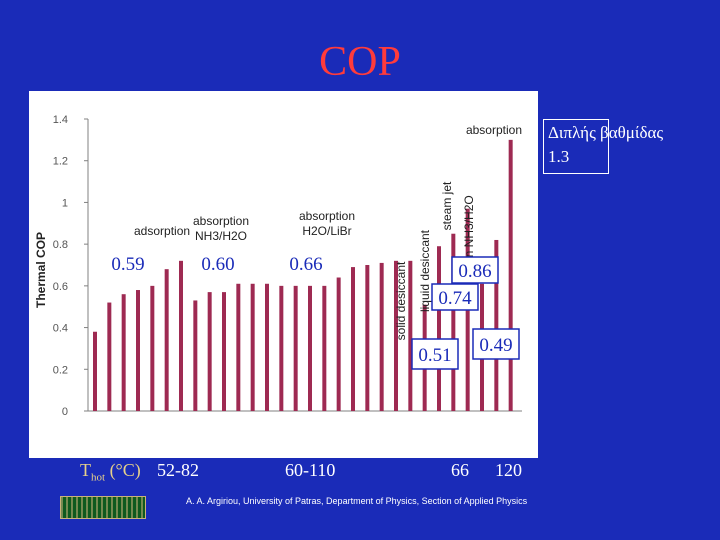 This screenshot has width=720, height=540. What do you see at coordinates (508, 470) in the screenshot?
I see `temp-range-5: 120` at bounding box center [508, 470].